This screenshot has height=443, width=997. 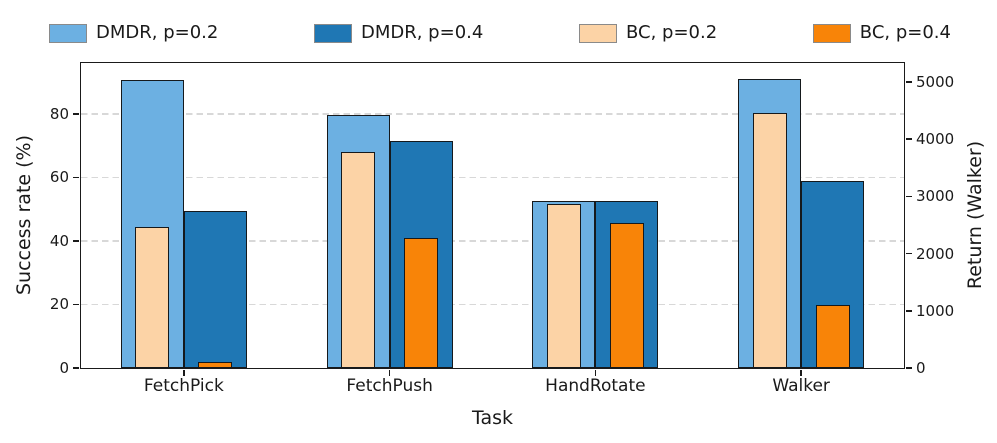 I want to click on legend-label: BC, p=0.2, so click(x=671, y=32).